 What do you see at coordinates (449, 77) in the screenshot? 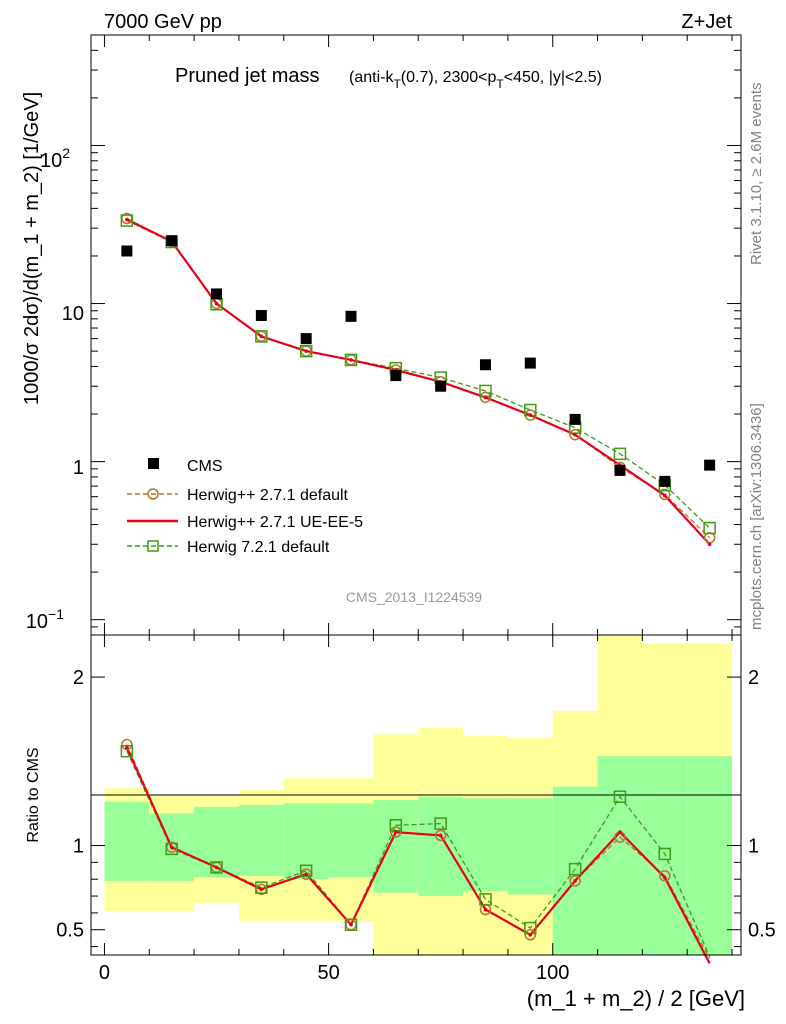
I see `subtitle-mid: (0.7), 2300<p` at bounding box center [449, 77].